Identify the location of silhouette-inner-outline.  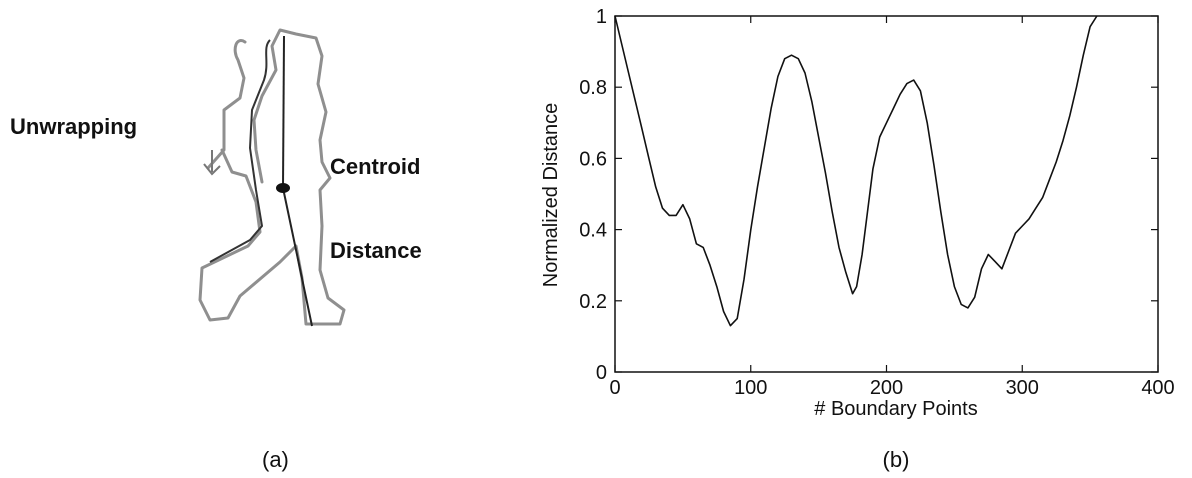
(240, 151).